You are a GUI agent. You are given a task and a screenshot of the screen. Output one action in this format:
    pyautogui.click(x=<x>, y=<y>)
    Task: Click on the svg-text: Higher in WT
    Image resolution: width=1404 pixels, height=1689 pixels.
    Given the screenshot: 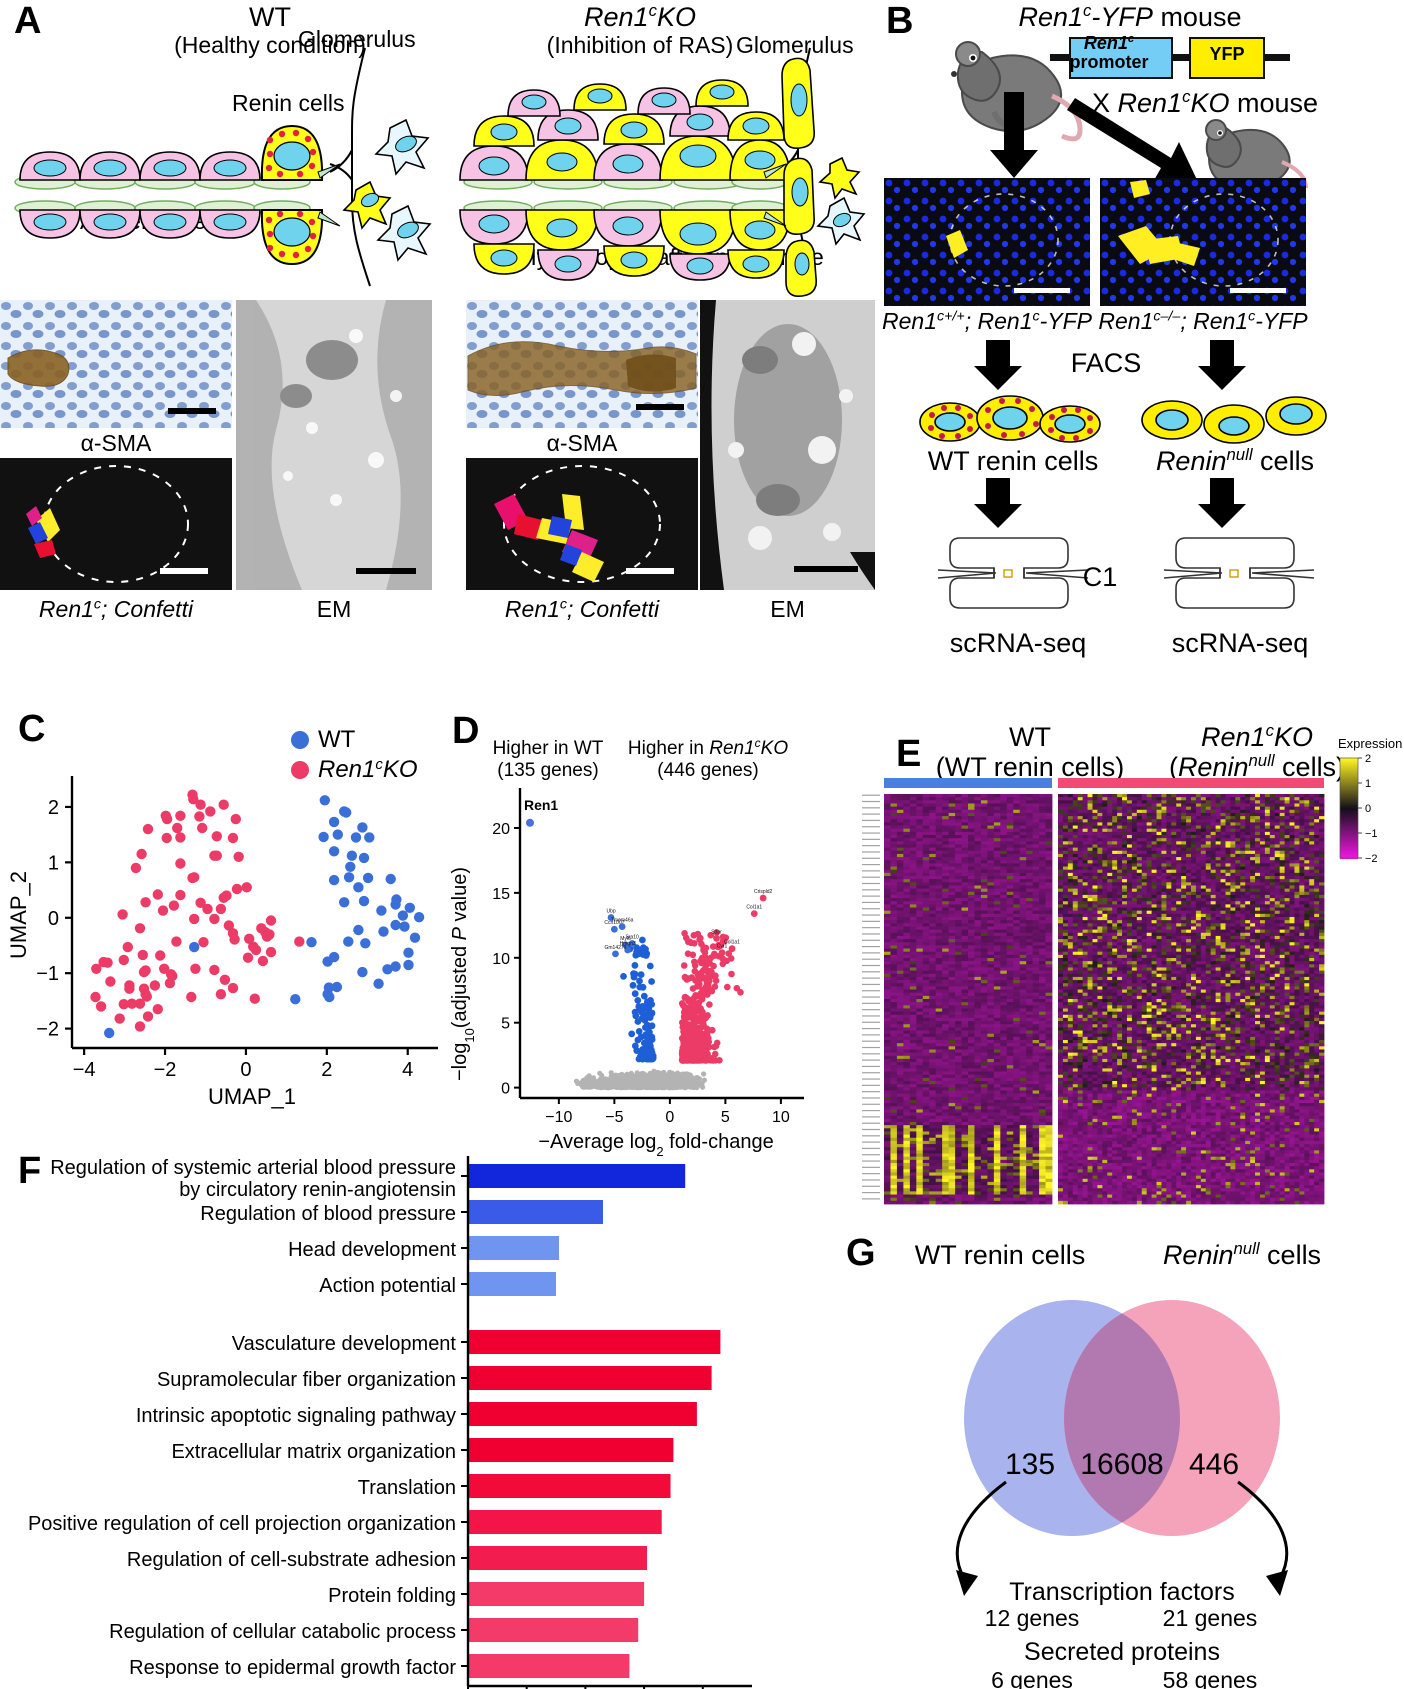 What is the action you would take?
    pyautogui.click(x=548, y=748)
    